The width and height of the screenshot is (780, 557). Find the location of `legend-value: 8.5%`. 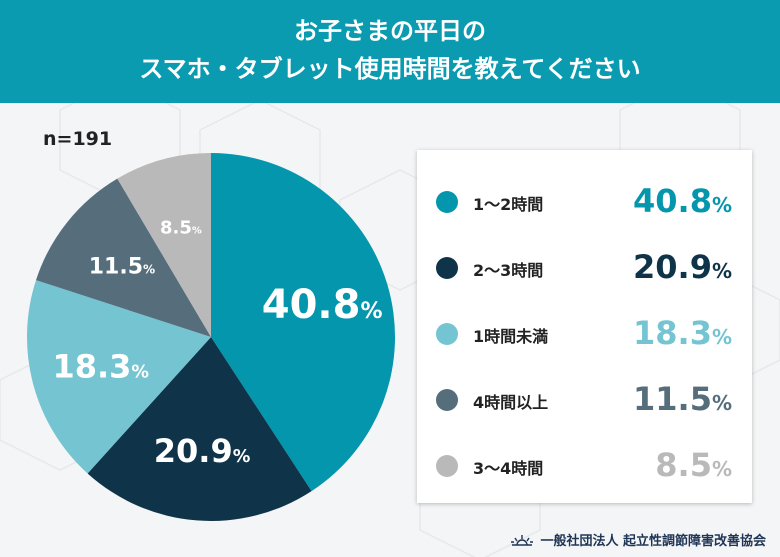

legend-value: 8.5% is located at coordinates (693, 465).